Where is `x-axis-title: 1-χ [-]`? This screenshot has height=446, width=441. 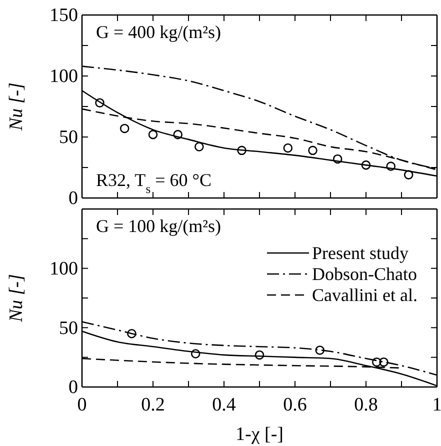 x-axis-title: 1-χ [-] is located at coordinates (260, 434).